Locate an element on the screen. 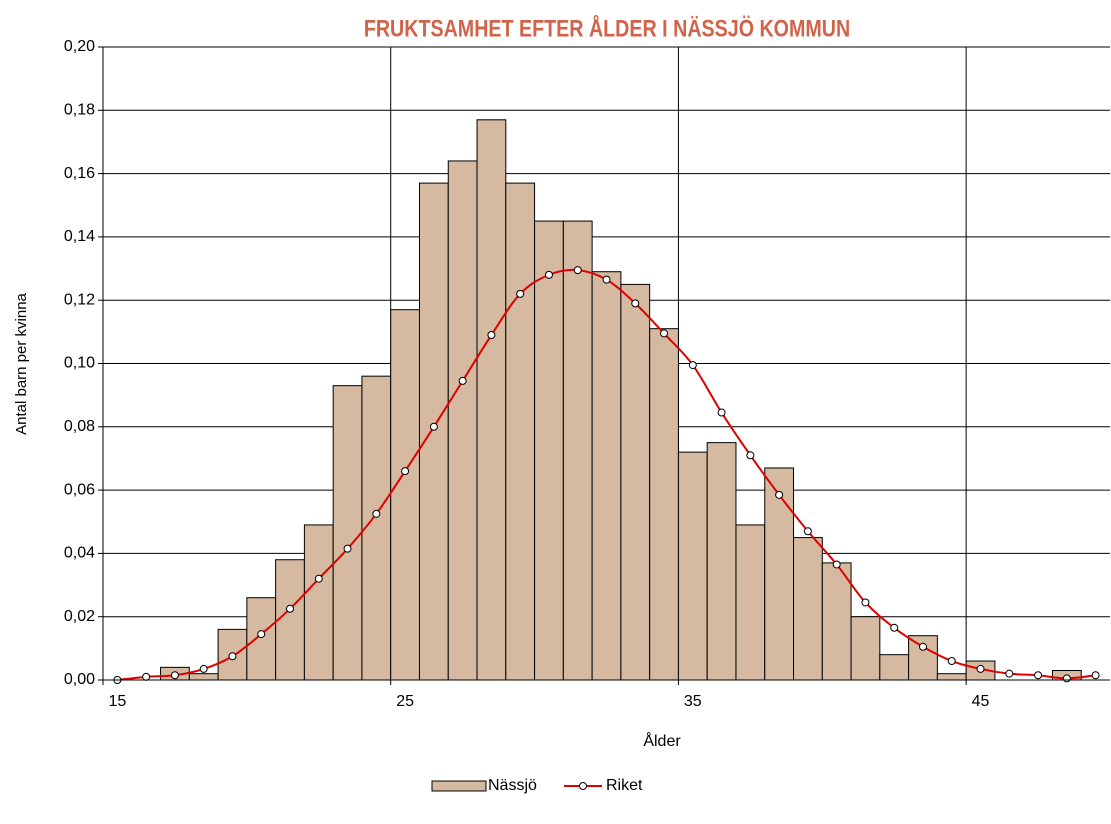 The image size is (1111, 824). x-axis-label: Ålder is located at coordinates (662, 740).